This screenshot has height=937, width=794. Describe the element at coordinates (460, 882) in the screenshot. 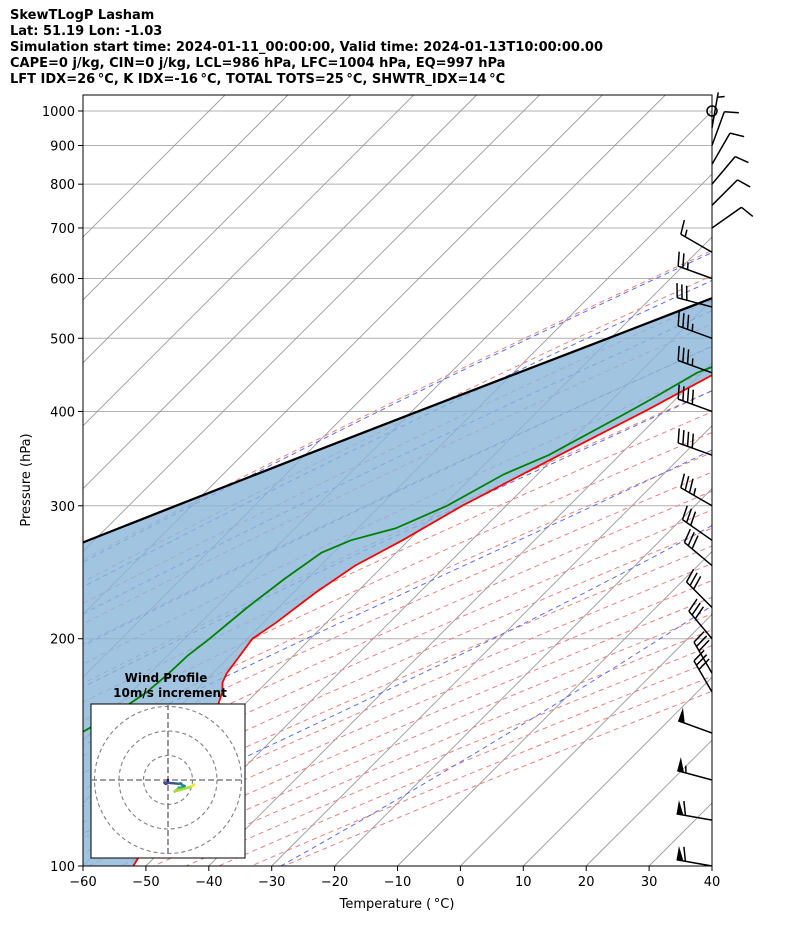

I see `x-tick-label: 0` at that location.